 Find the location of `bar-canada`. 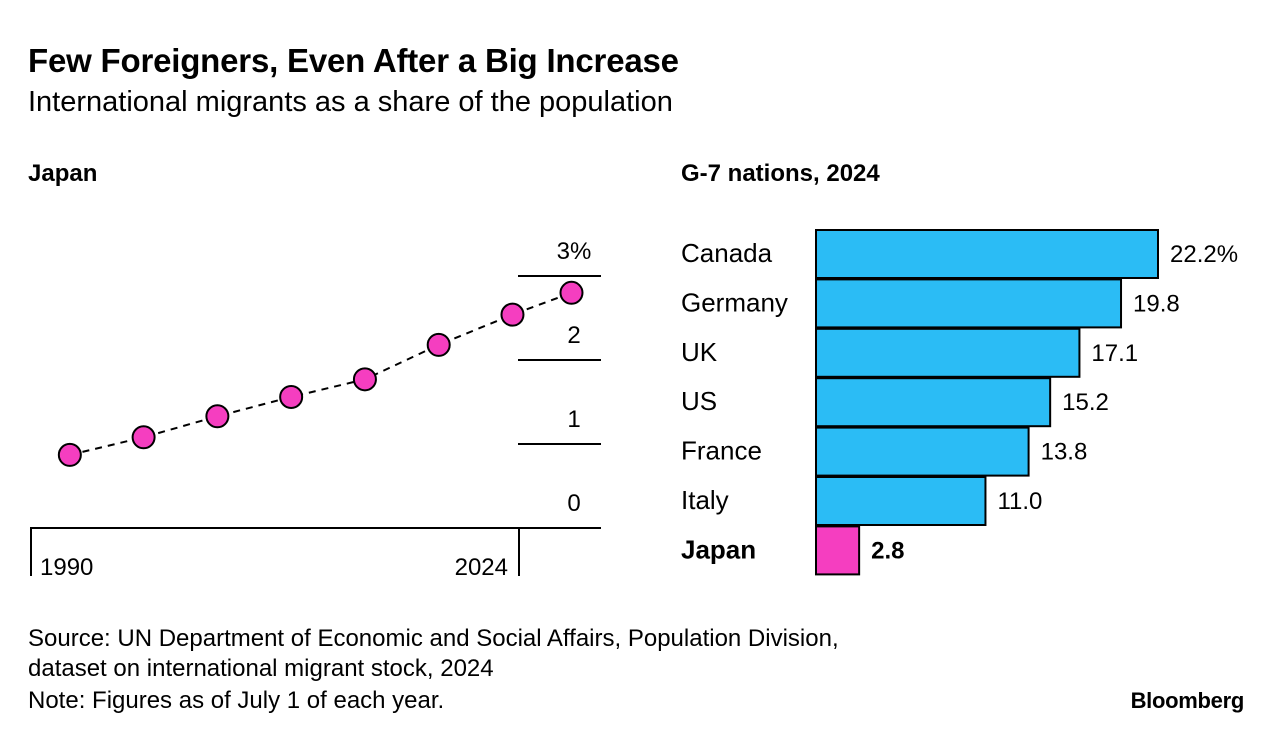

bar-canada is located at coordinates (987, 254).